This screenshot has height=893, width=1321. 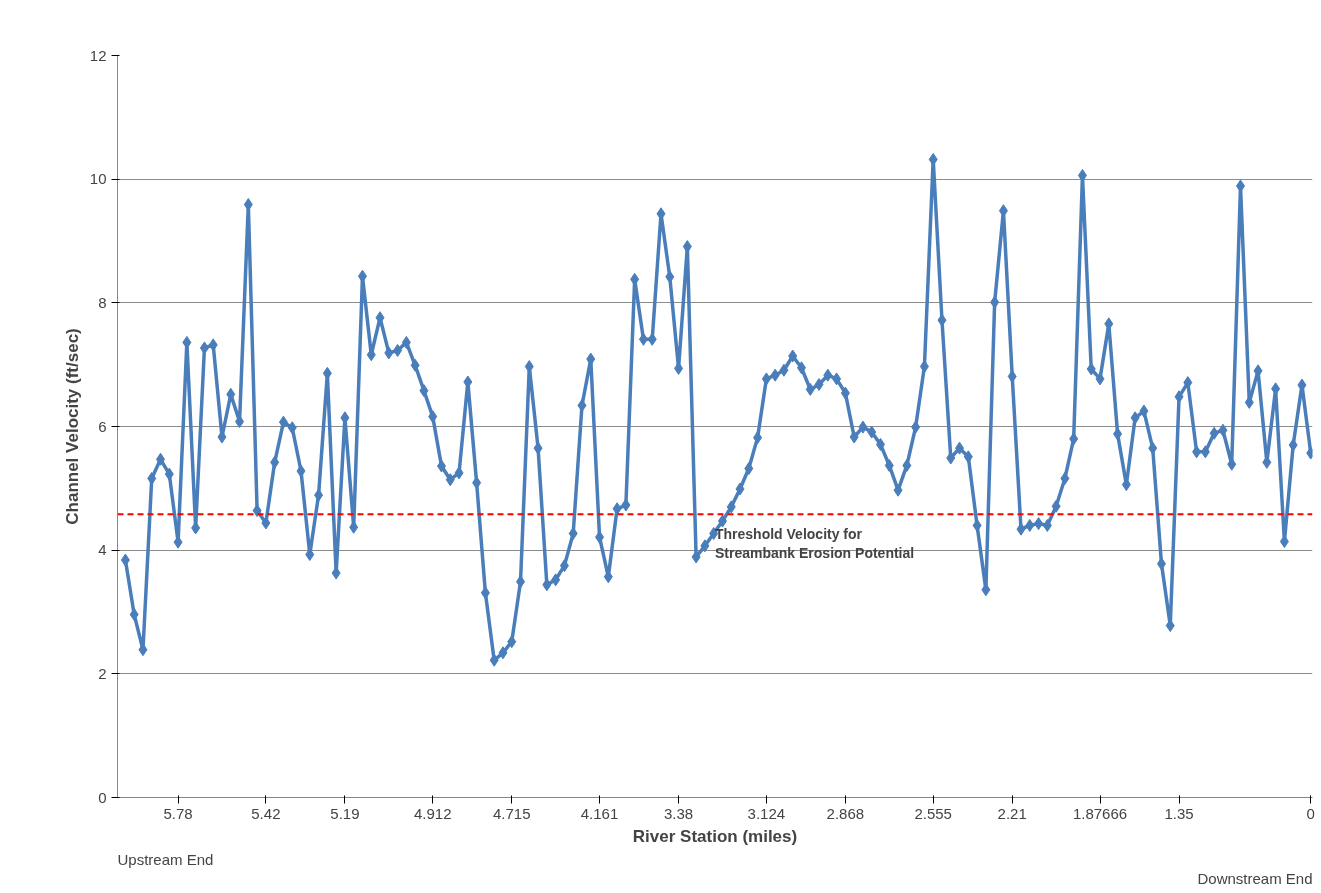 I want to click on y-tick-label: 10, so click(x=98, y=179).